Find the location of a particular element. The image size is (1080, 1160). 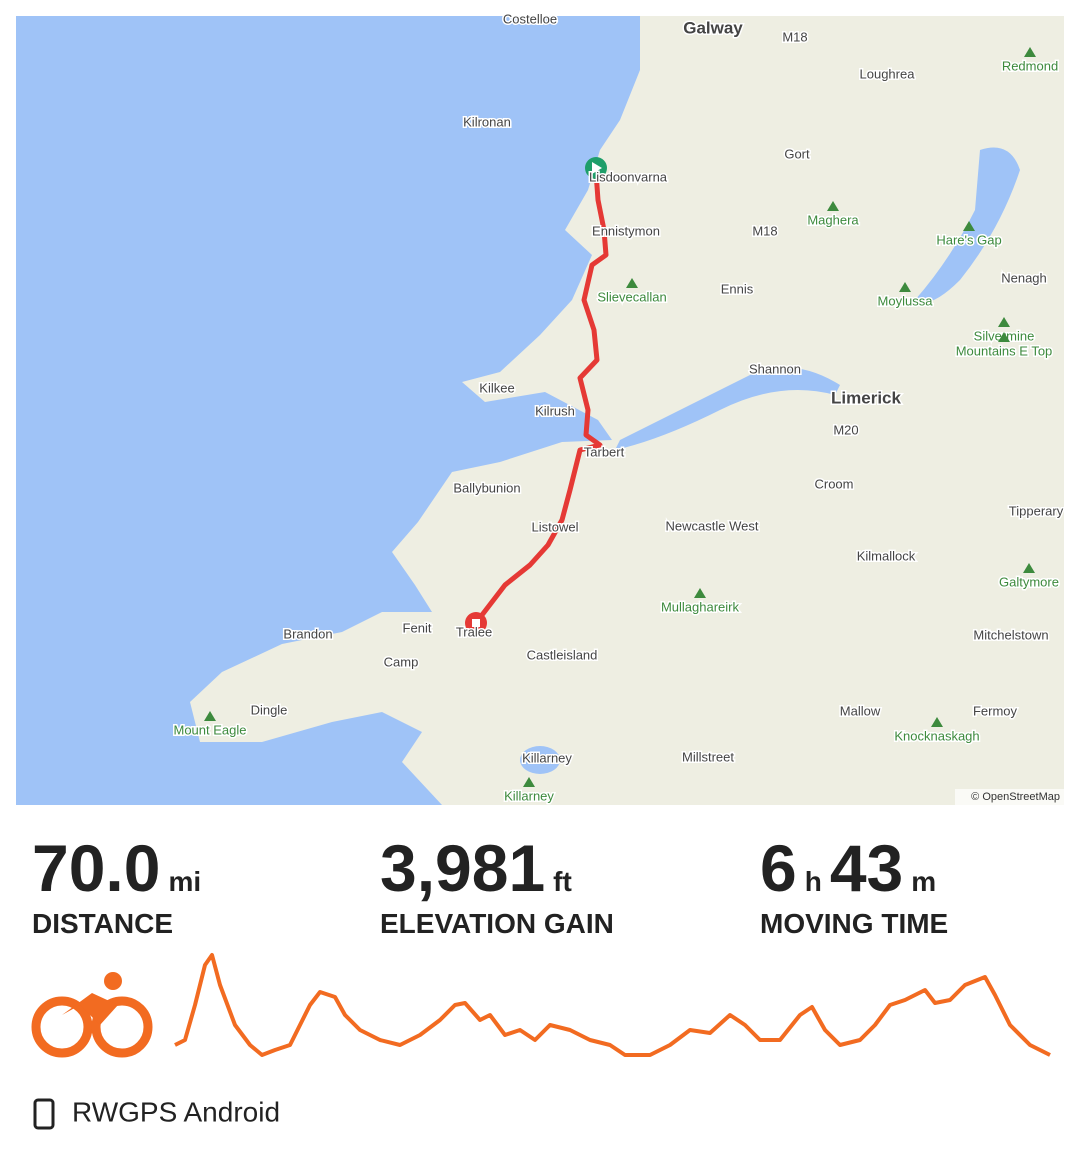

stat-unit: mi is located at coordinates (185, 881).